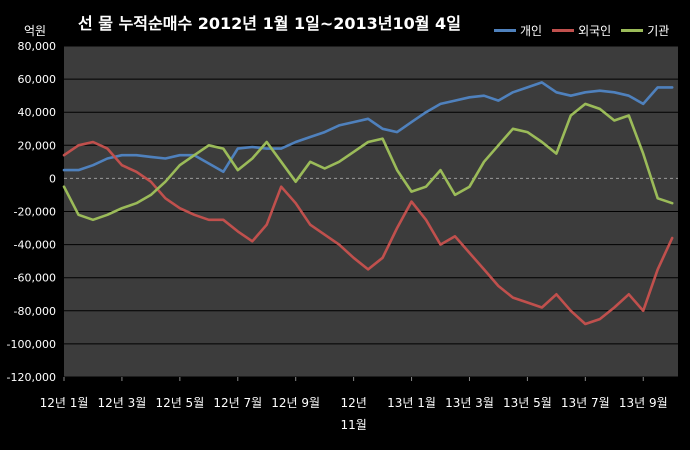 This screenshot has height=450, width=690. Describe the element at coordinates (64, 403) in the screenshot. I see `x-tick-label: 12년 1월` at that location.